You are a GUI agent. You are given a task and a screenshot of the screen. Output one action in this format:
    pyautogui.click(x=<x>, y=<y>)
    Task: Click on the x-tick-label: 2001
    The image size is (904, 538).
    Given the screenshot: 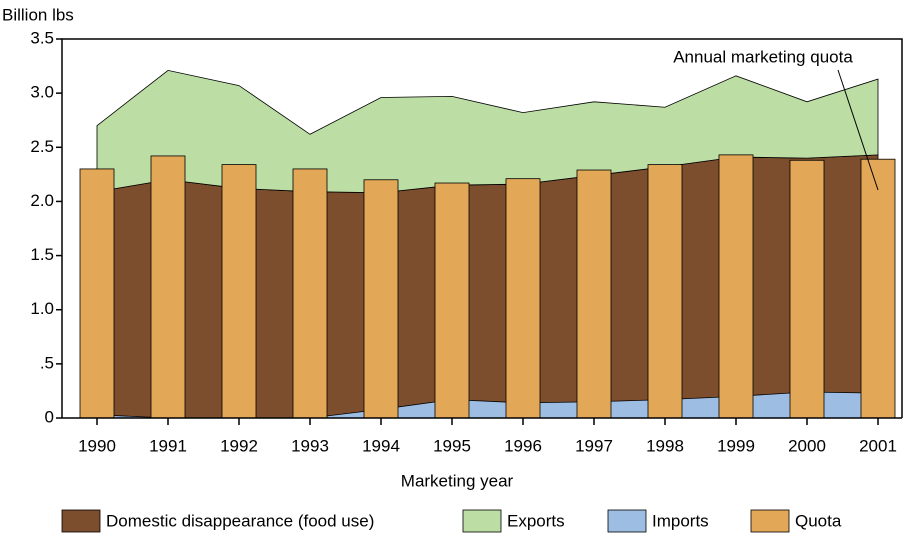 What is the action you would take?
    pyautogui.click(x=878, y=445)
    